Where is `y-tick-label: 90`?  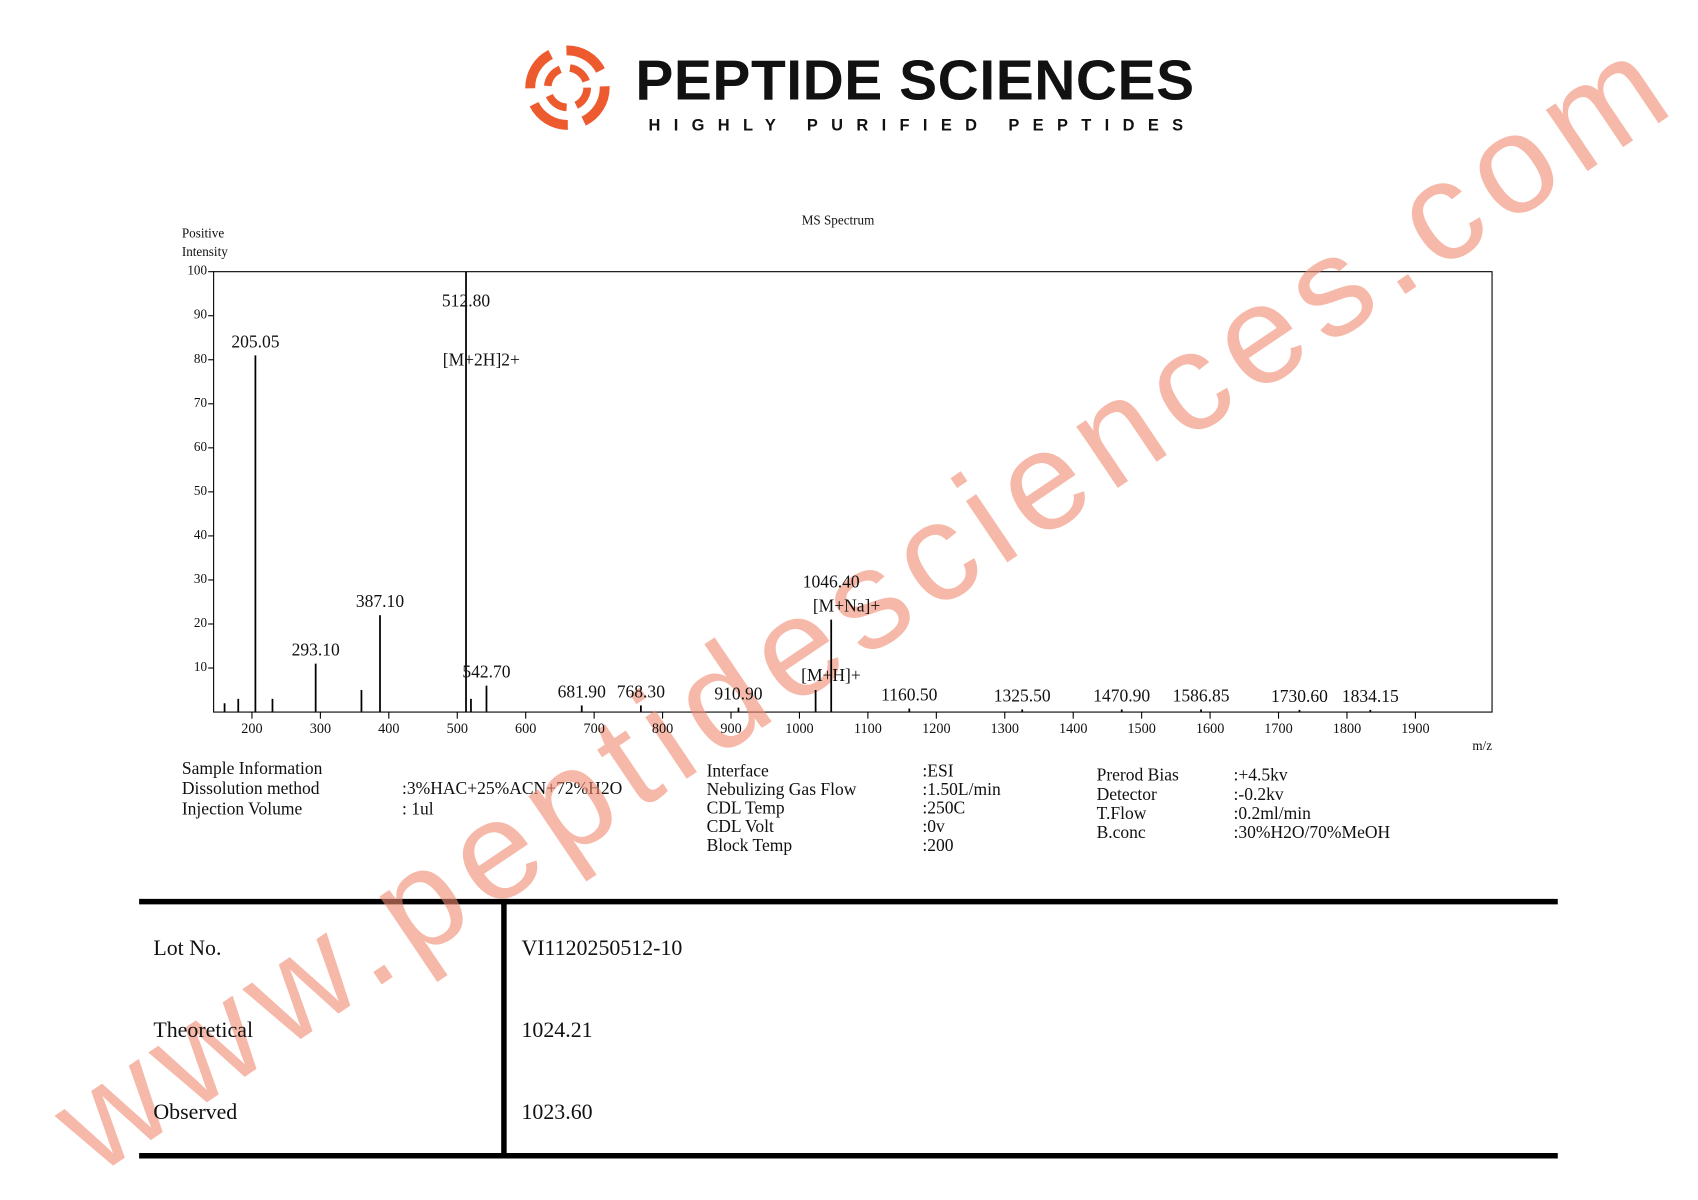 y-tick-label: 90 is located at coordinates (201, 314).